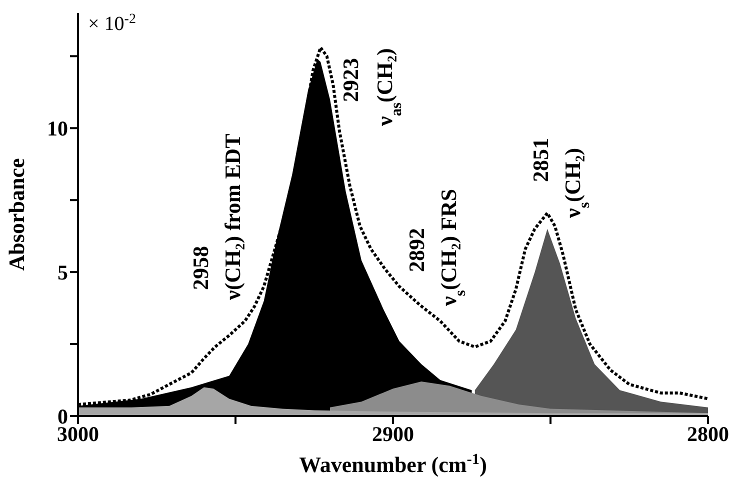  Describe the element at coordinates (112, 23) in the screenshot. I see `annotation: × 10$^{-2}$` at that location.